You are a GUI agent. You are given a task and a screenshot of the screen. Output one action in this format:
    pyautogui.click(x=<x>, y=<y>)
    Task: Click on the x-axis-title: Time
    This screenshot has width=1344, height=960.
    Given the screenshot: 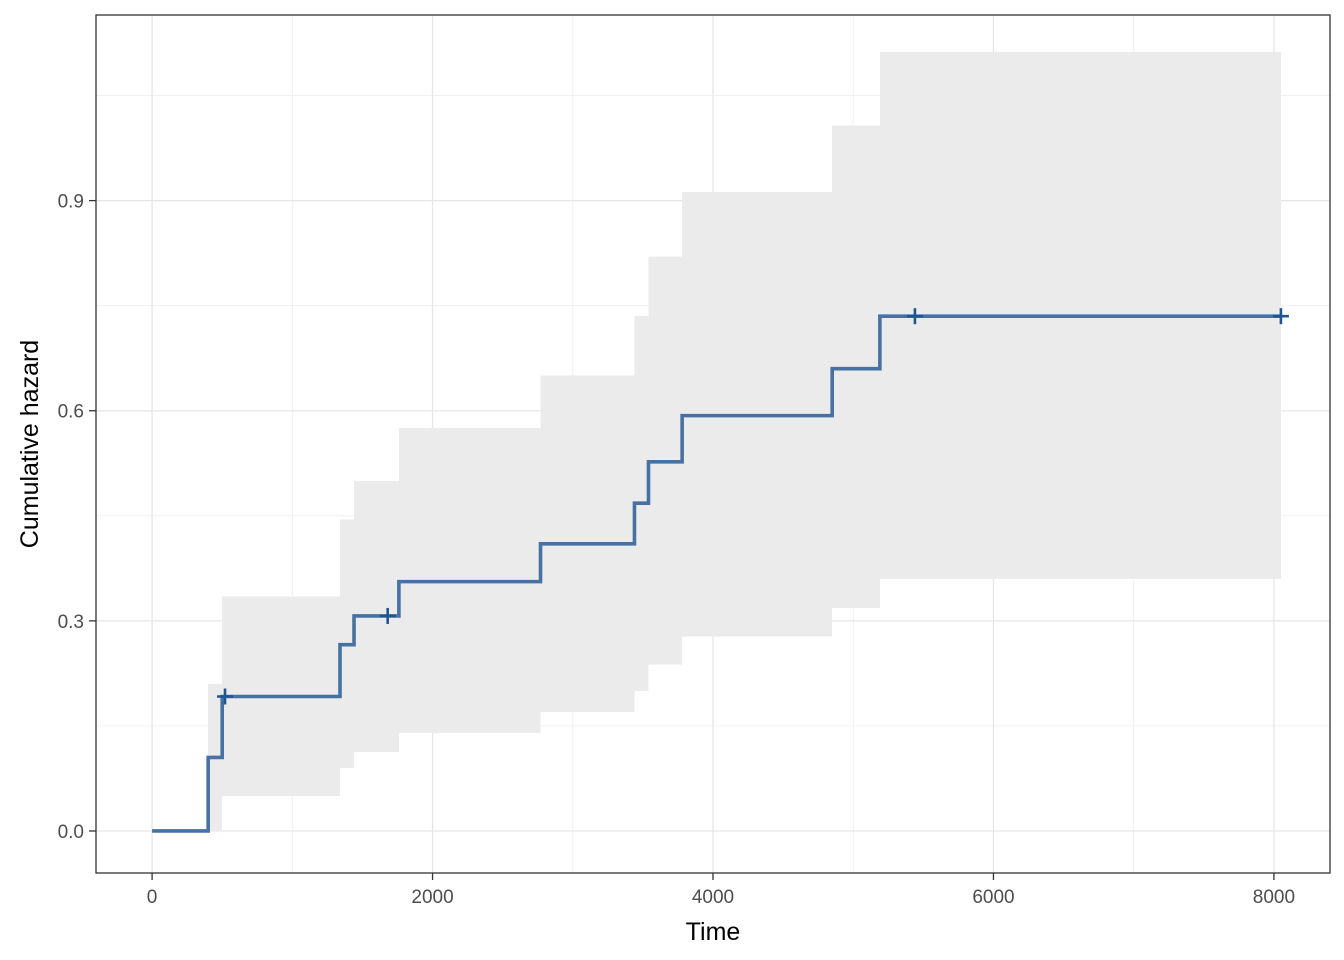 What is the action you would take?
    pyautogui.click(x=713, y=932)
    